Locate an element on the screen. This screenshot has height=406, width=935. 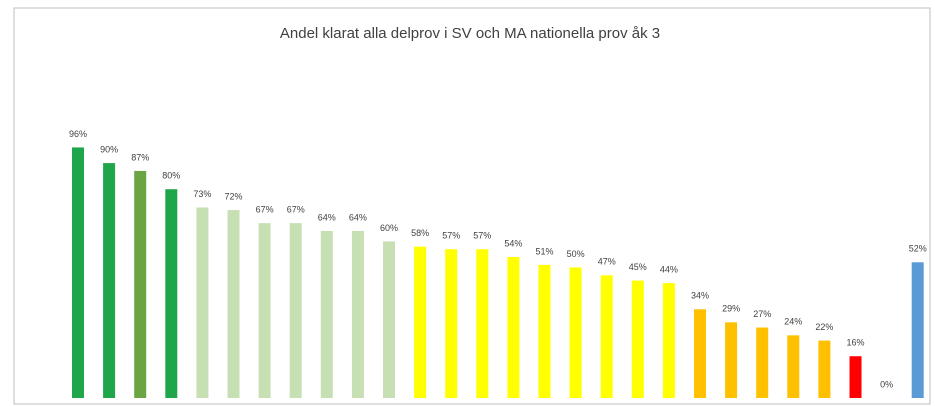
value-label: 52% is located at coordinates (918, 249).